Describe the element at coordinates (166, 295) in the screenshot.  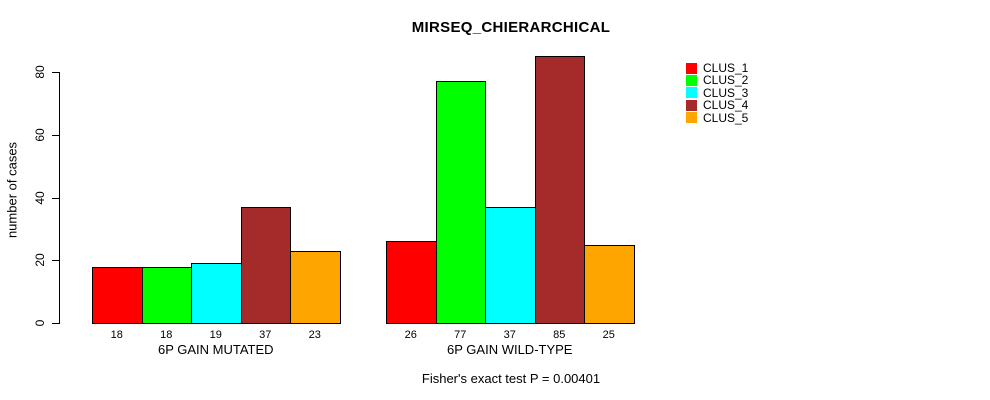
I see `bar-clus_2-group1` at that location.